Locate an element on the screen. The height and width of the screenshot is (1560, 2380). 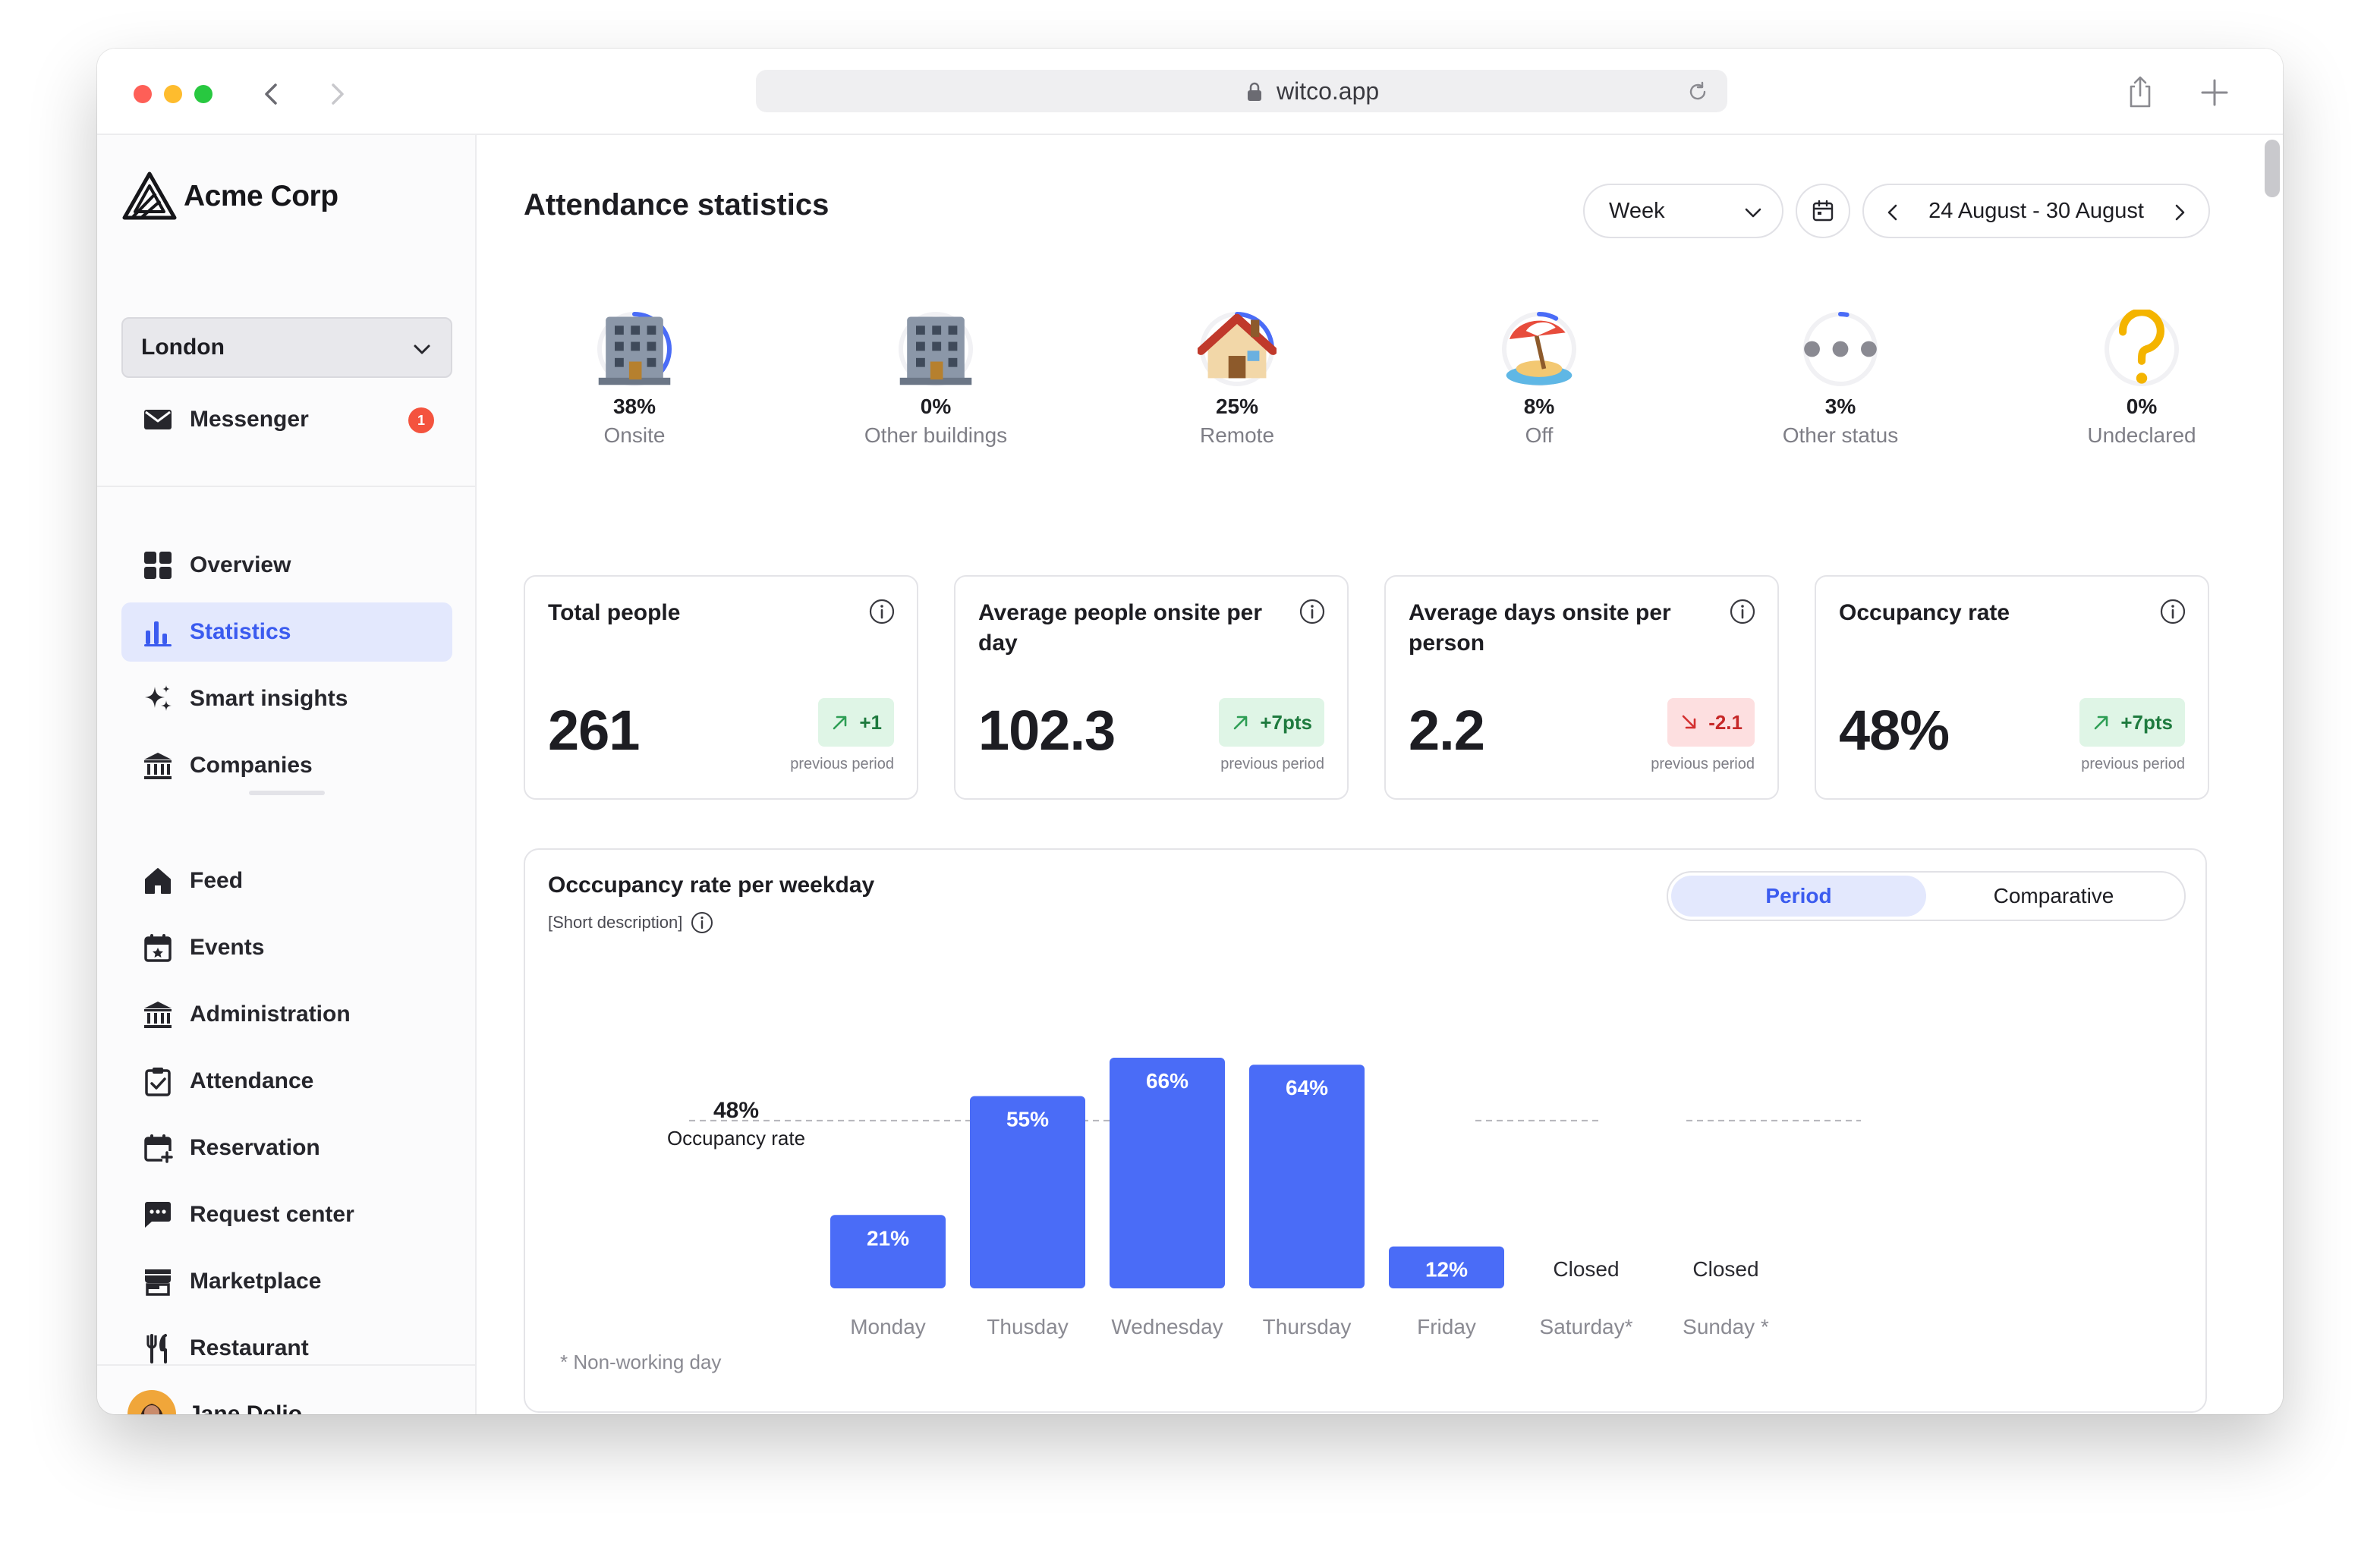
kpi-delta: -2.1 is located at coordinates (1725, 722).